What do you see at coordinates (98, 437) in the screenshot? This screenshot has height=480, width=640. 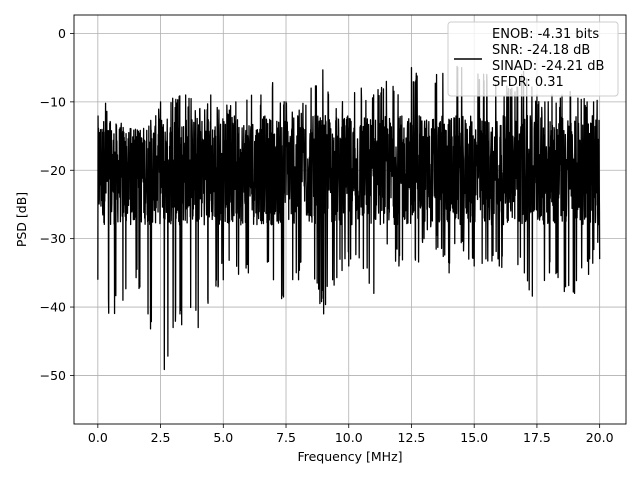 I see `x-tick-label: 0.0` at bounding box center [98, 437].